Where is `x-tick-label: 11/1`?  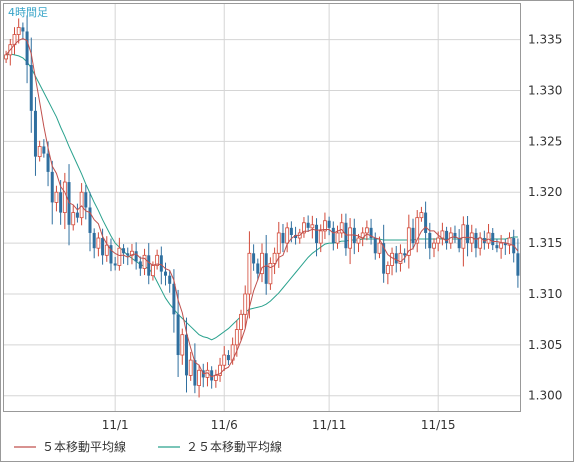 x-tick-label: 11/1 is located at coordinates (115, 425).